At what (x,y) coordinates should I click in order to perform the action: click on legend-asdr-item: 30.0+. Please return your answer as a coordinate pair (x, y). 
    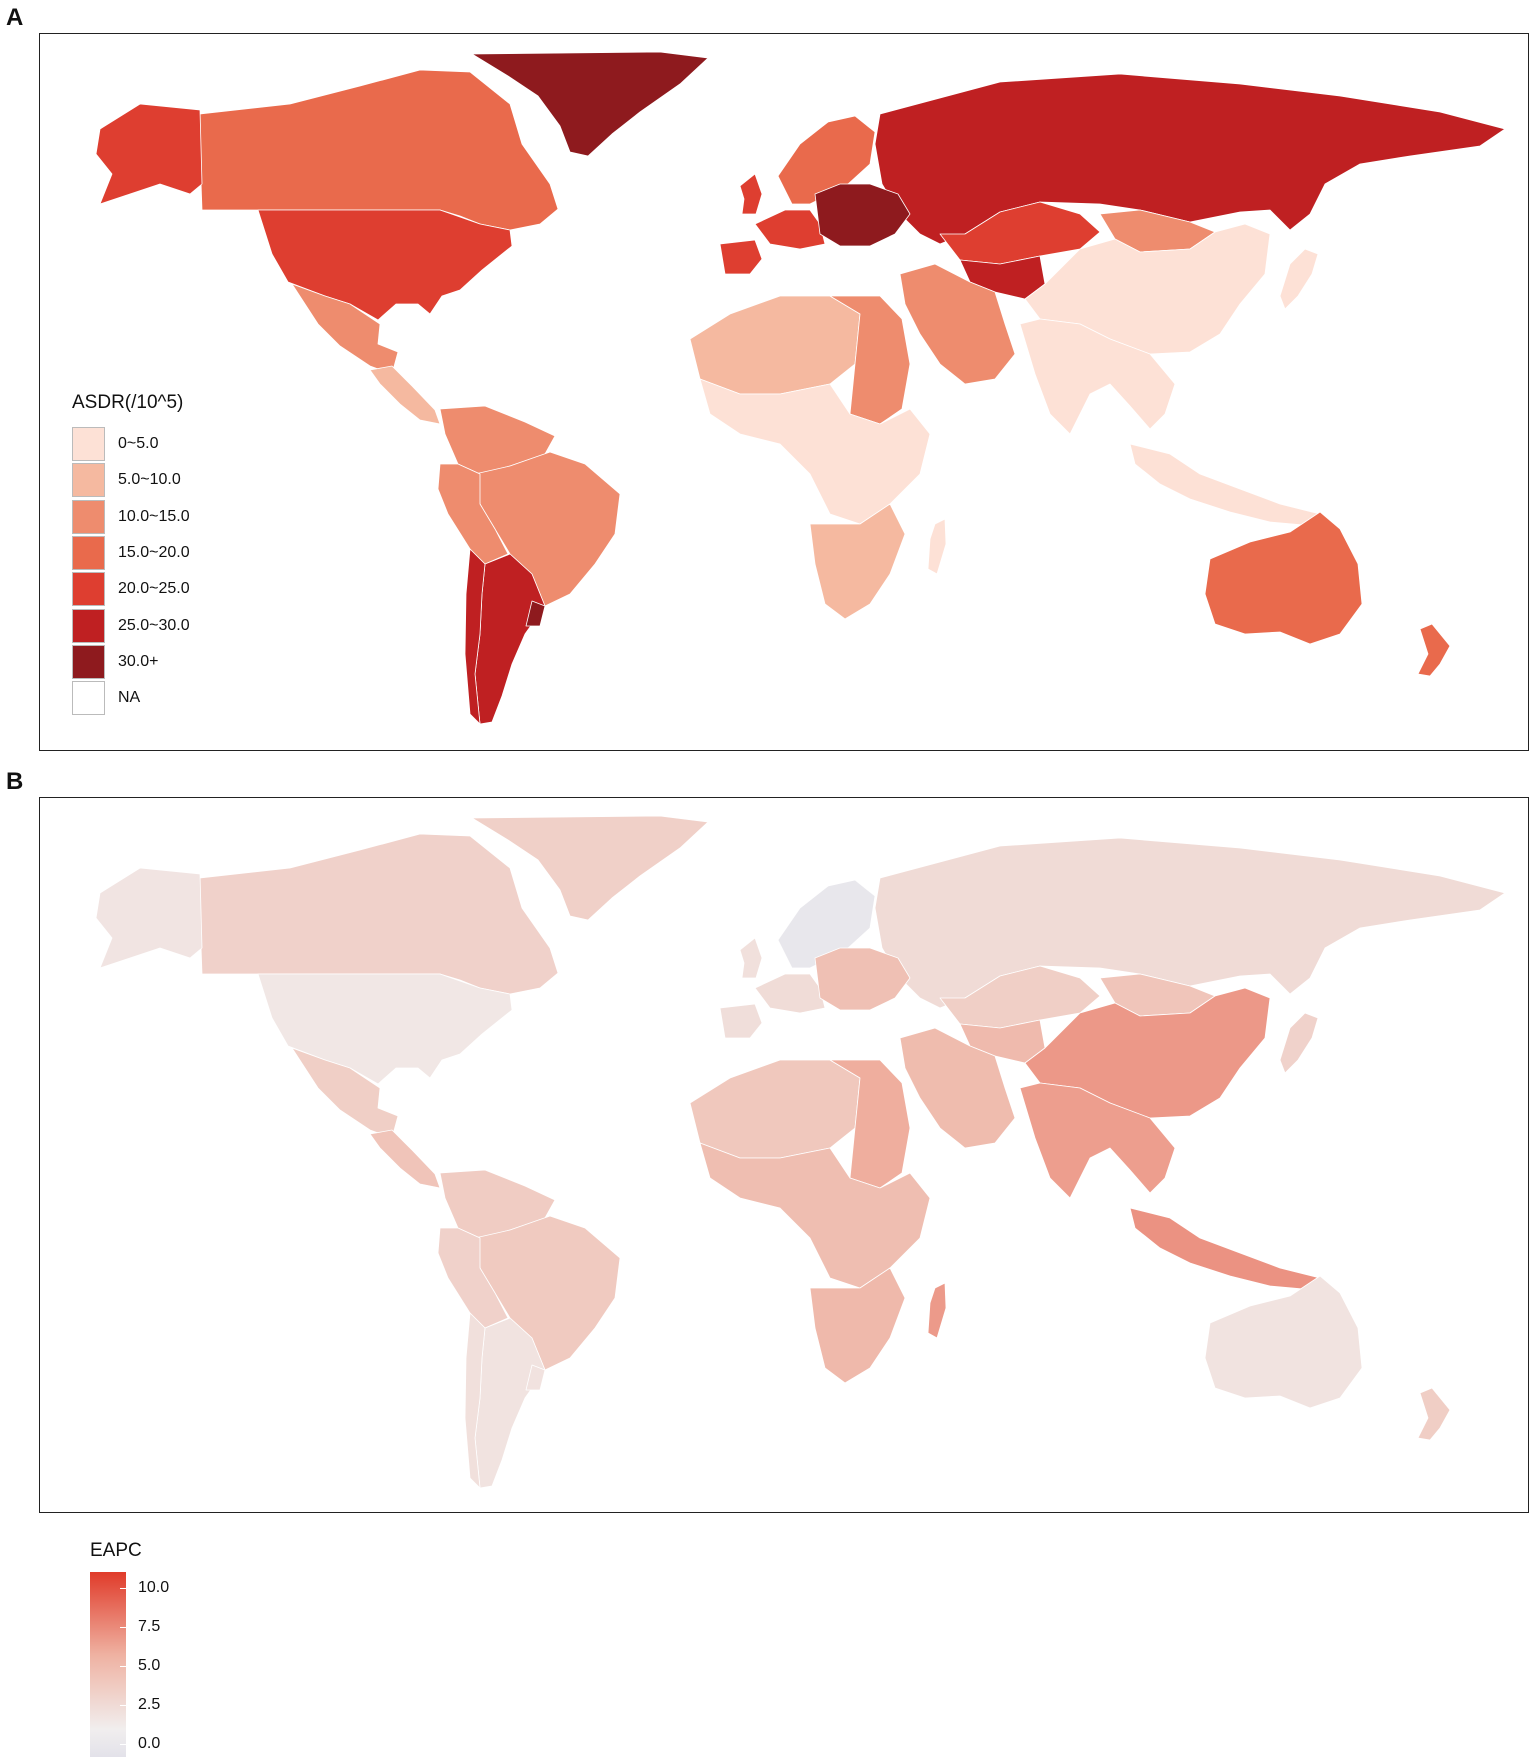
    Looking at the image, I should click on (131, 662).